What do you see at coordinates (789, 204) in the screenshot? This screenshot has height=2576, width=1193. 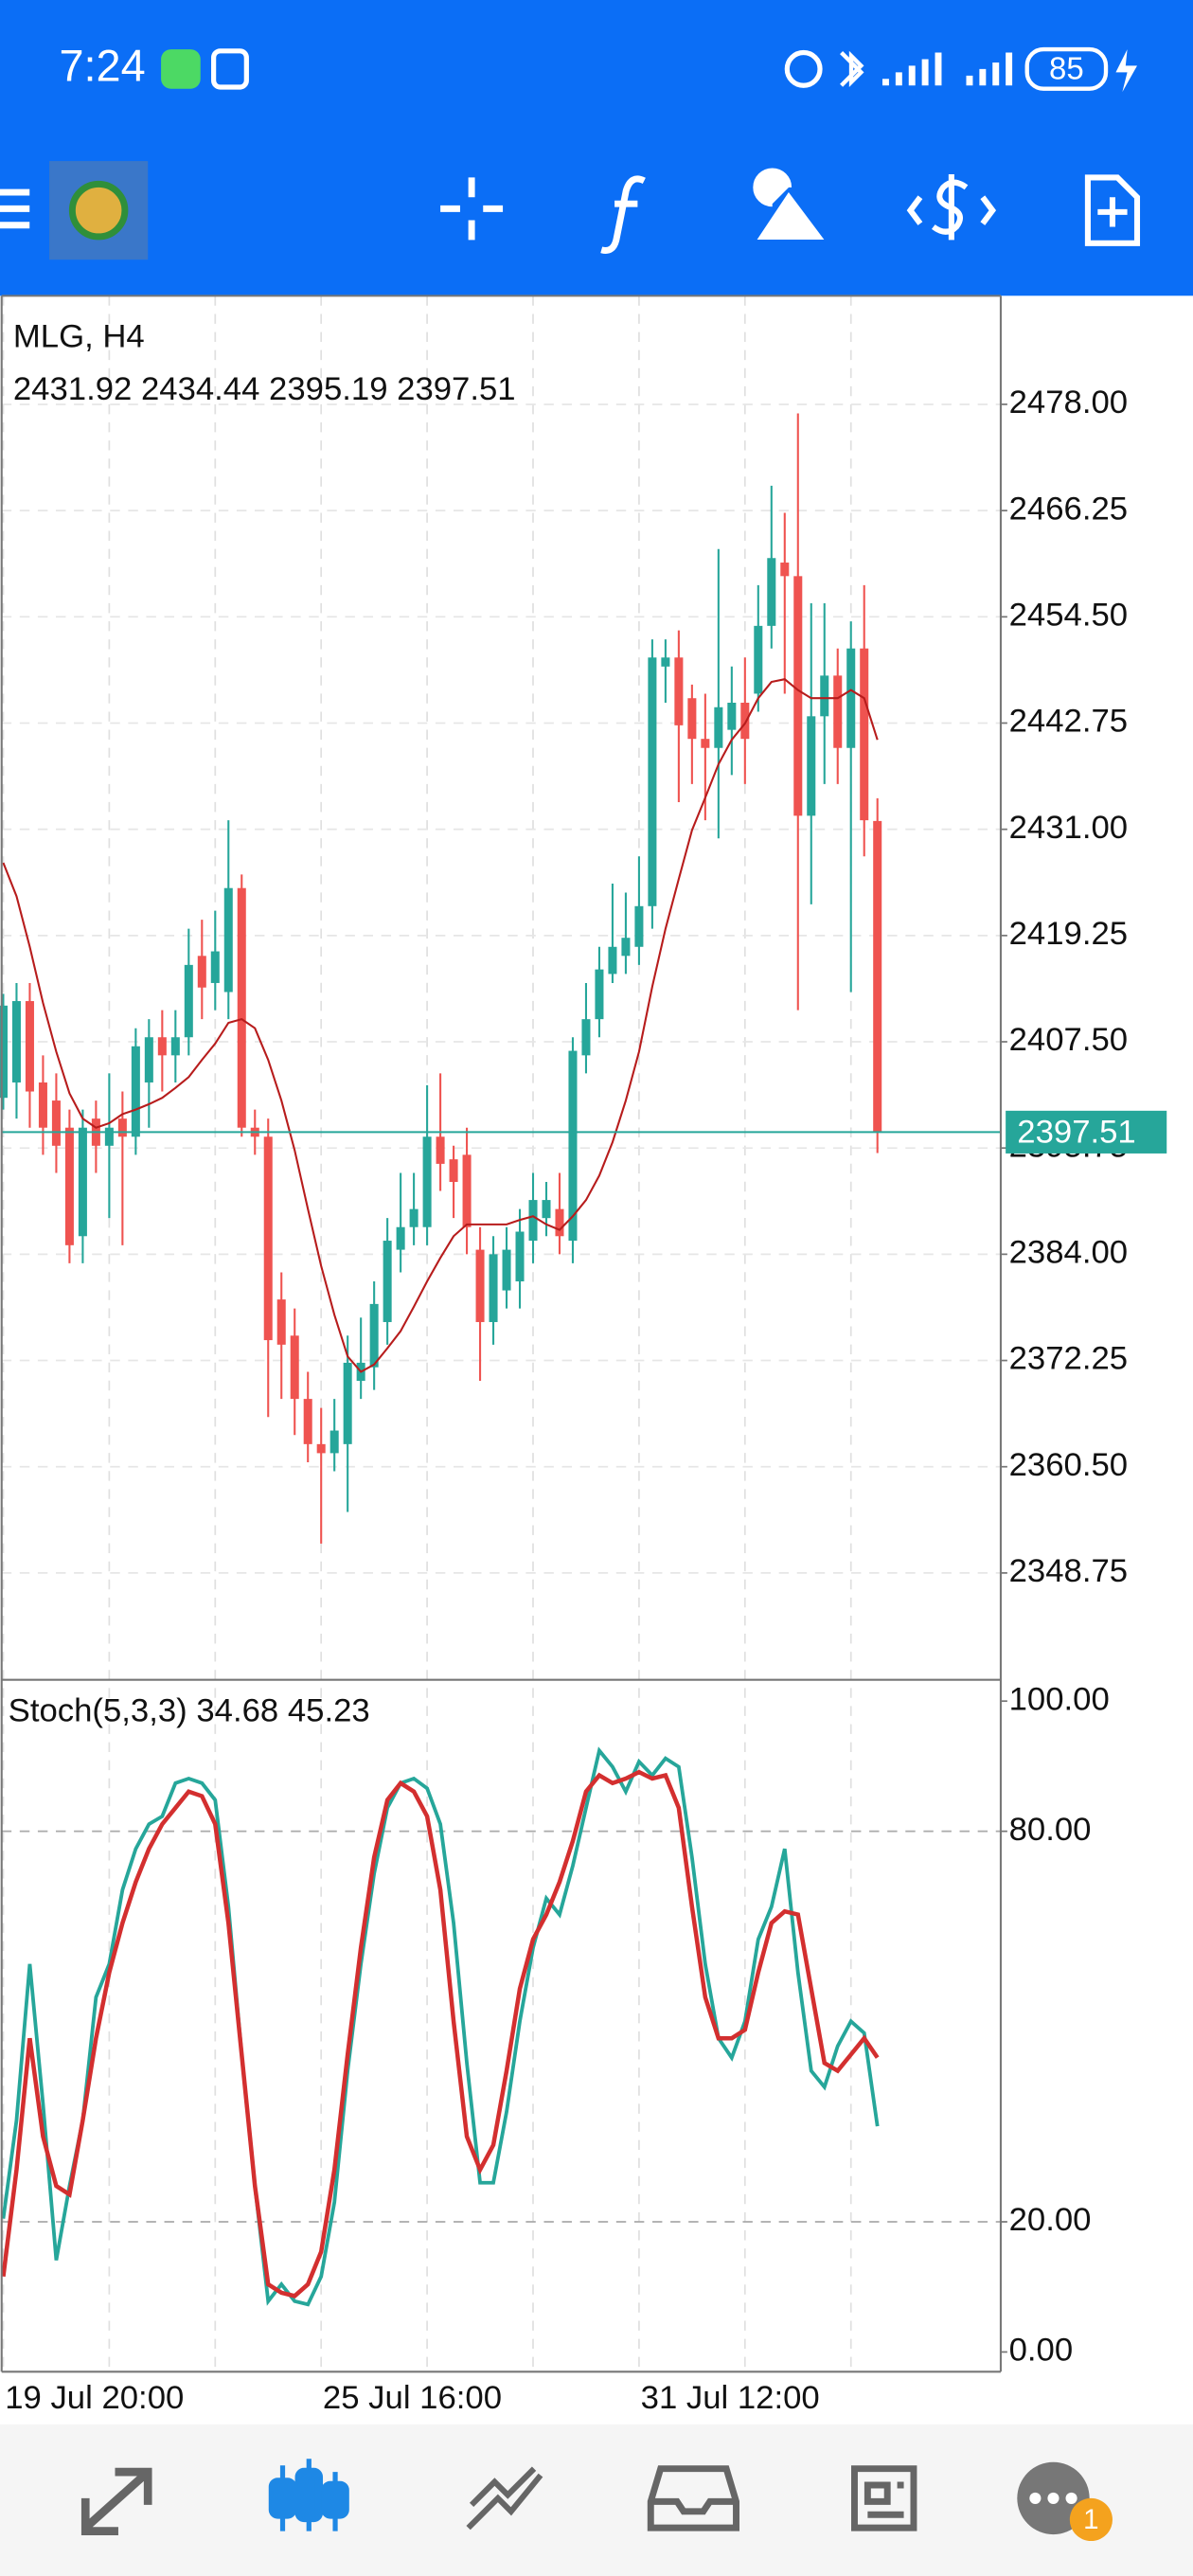 I see `objects-button` at bounding box center [789, 204].